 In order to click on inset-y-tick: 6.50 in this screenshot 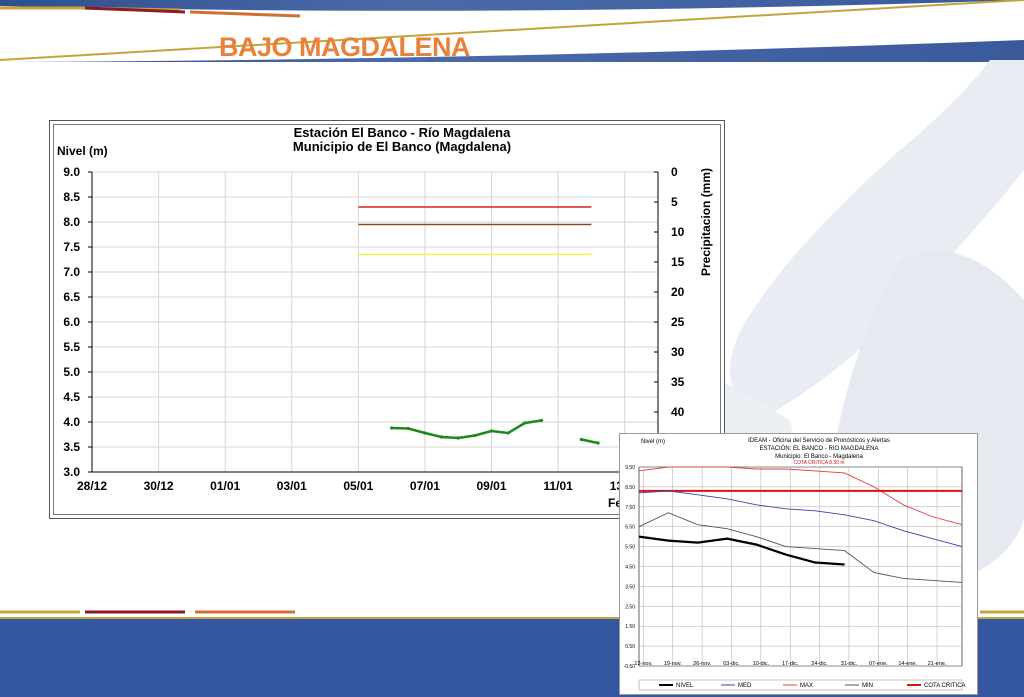, I will do `click(630, 528)`.